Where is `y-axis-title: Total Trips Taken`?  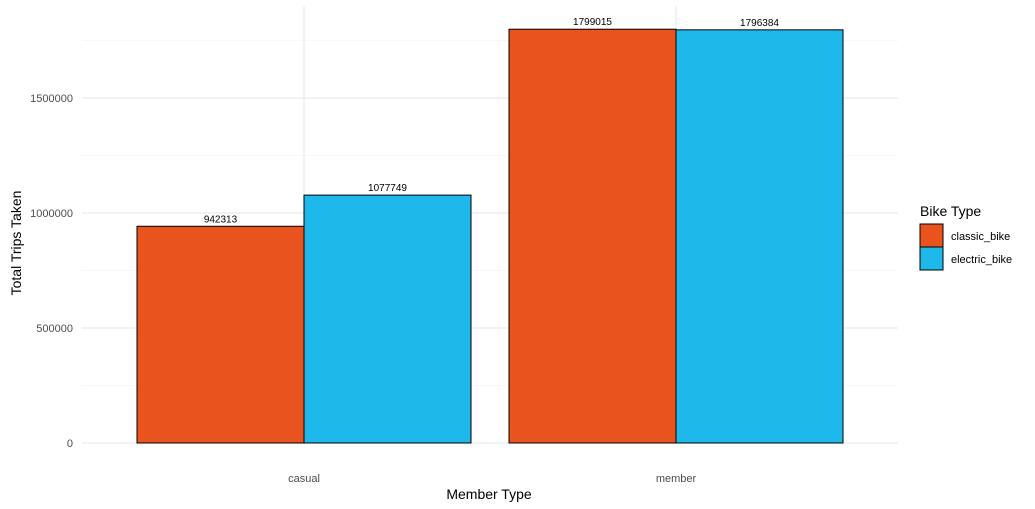
y-axis-title: Total Trips Taken is located at coordinates (16, 243).